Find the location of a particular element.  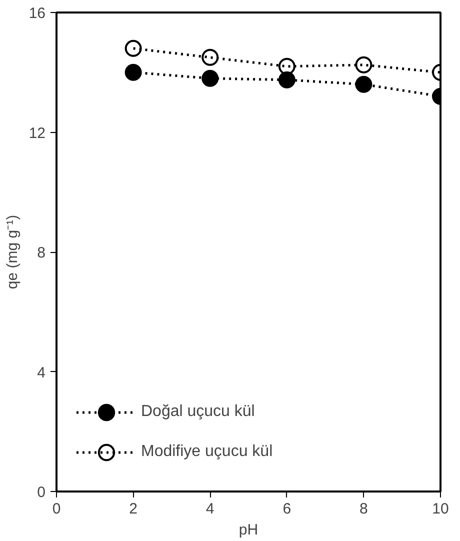

y-tick-label: 8 is located at coordinates (41, 253).